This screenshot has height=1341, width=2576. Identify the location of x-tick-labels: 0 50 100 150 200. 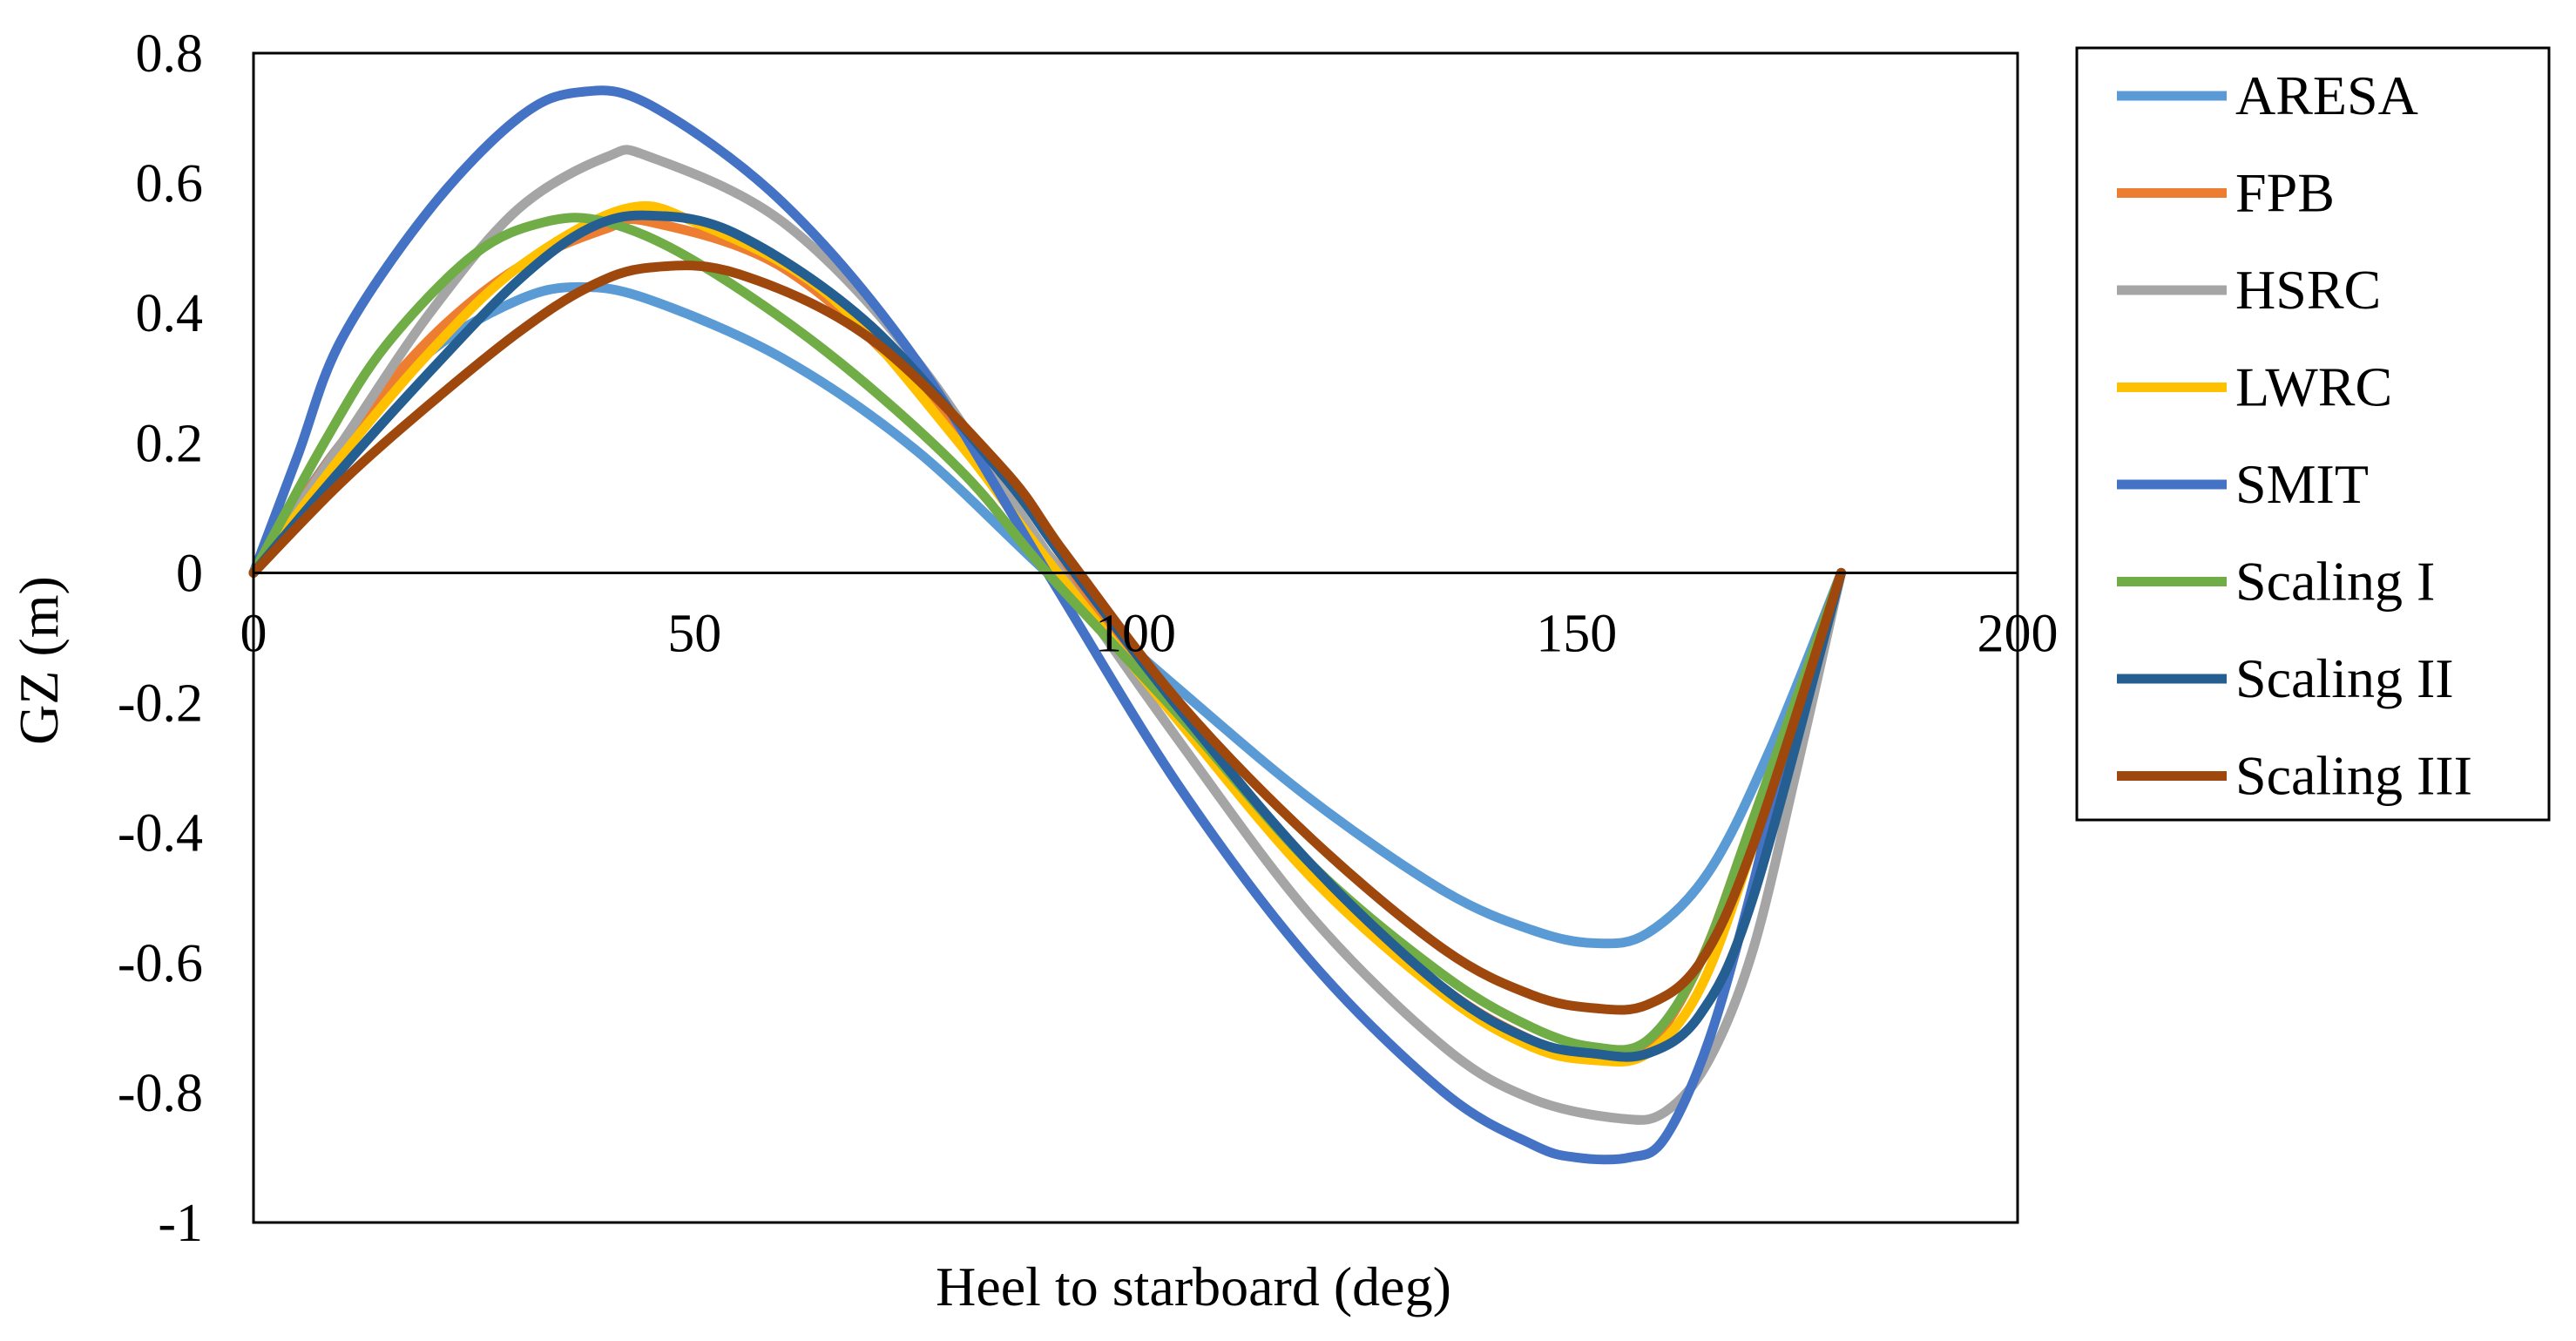
(1149, 633).